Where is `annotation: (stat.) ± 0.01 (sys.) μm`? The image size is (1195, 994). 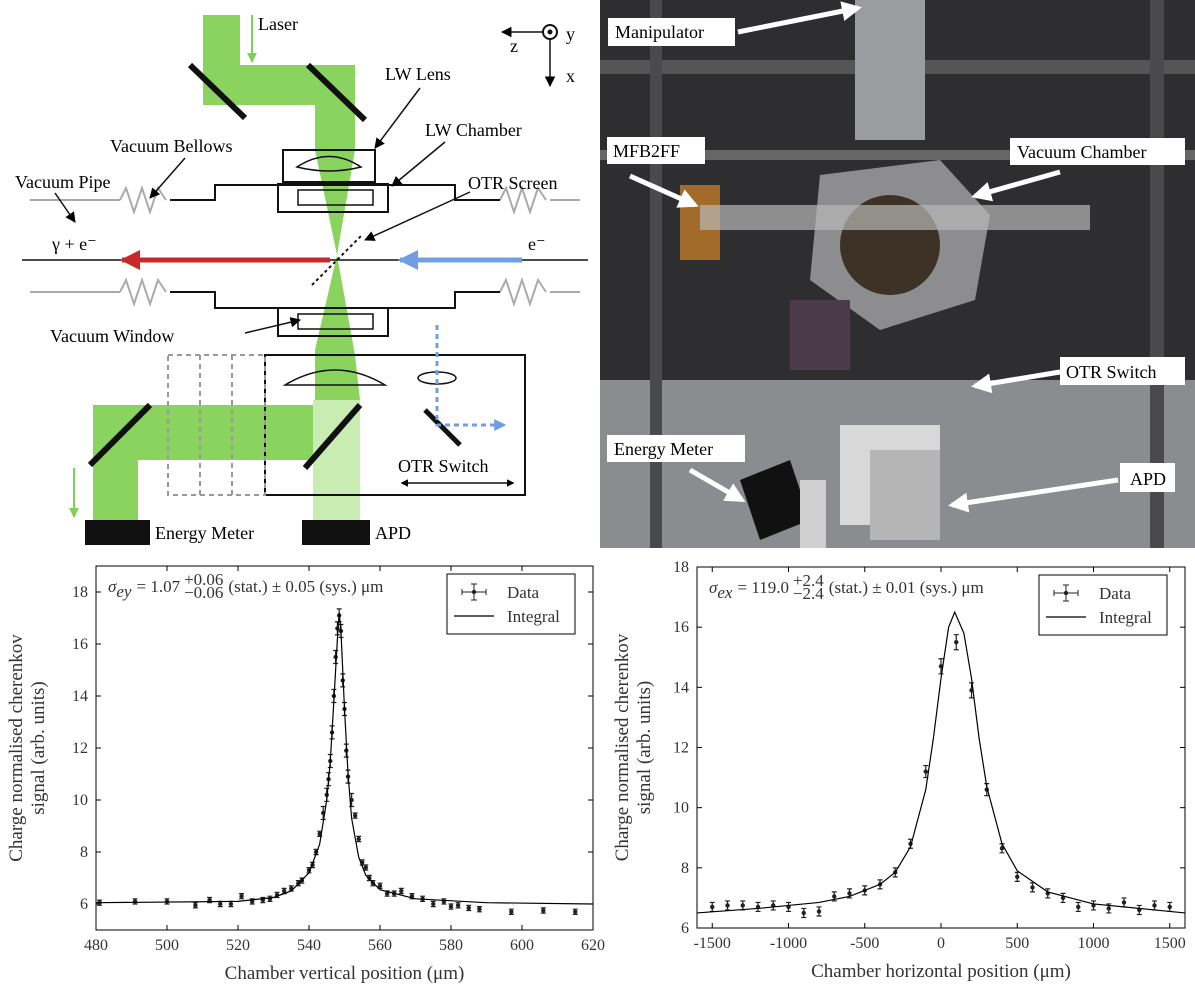
annotation: (stat.) ± 0.01 (sys.) μm is located at coordinates (906, 587).